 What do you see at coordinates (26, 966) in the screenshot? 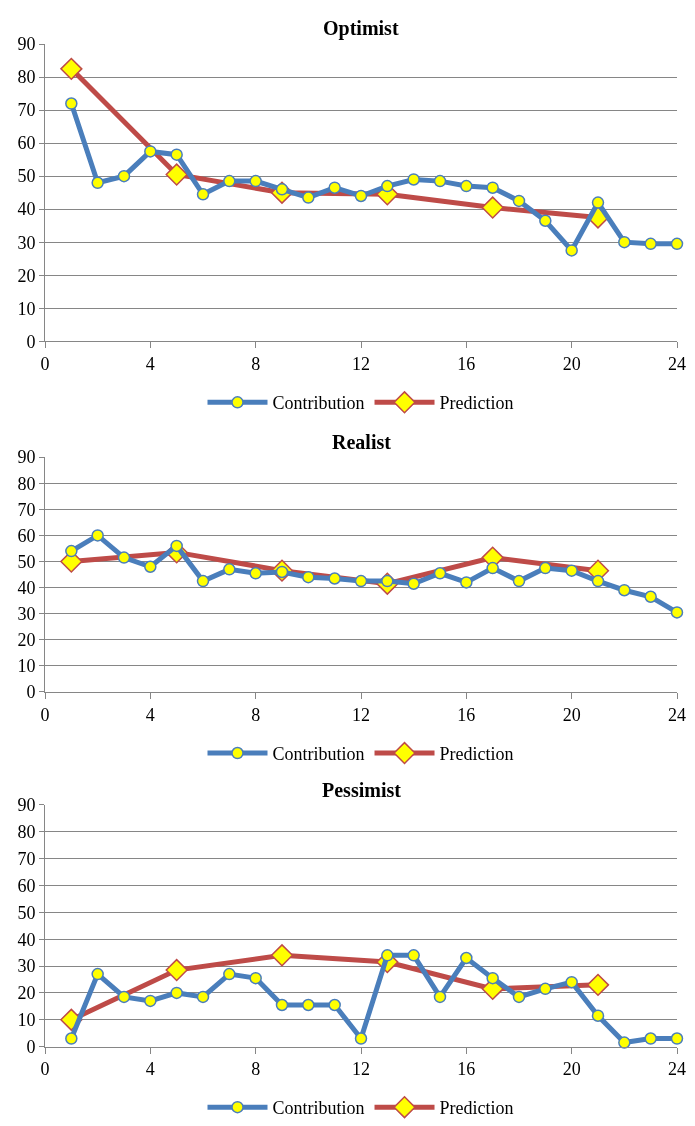
I see `y-tick-label: 30` at bounding box center [26, 966].